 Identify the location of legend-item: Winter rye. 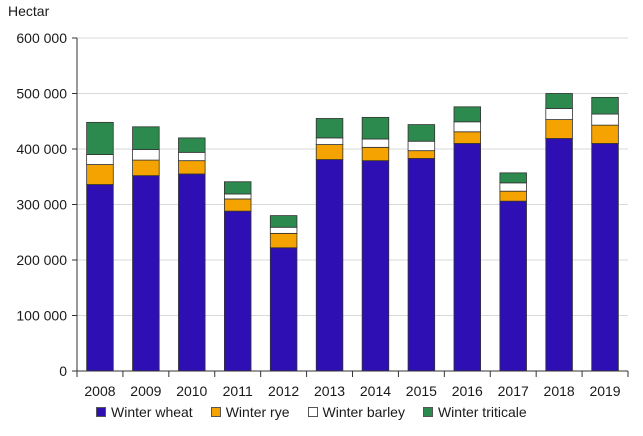
(250, 412).